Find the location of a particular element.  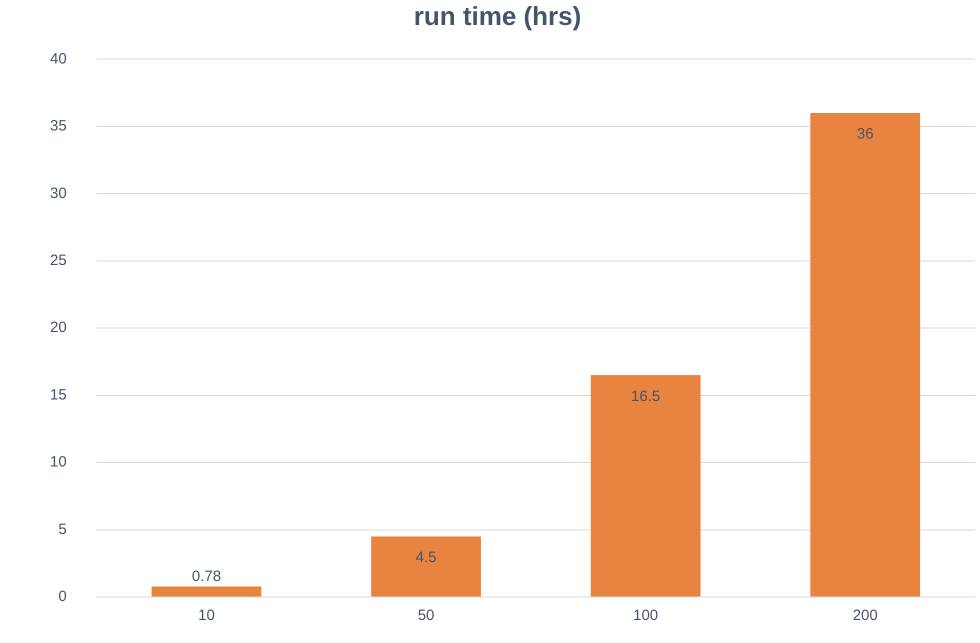

y-tick-label: 10 is located at coordinates (58, 462).